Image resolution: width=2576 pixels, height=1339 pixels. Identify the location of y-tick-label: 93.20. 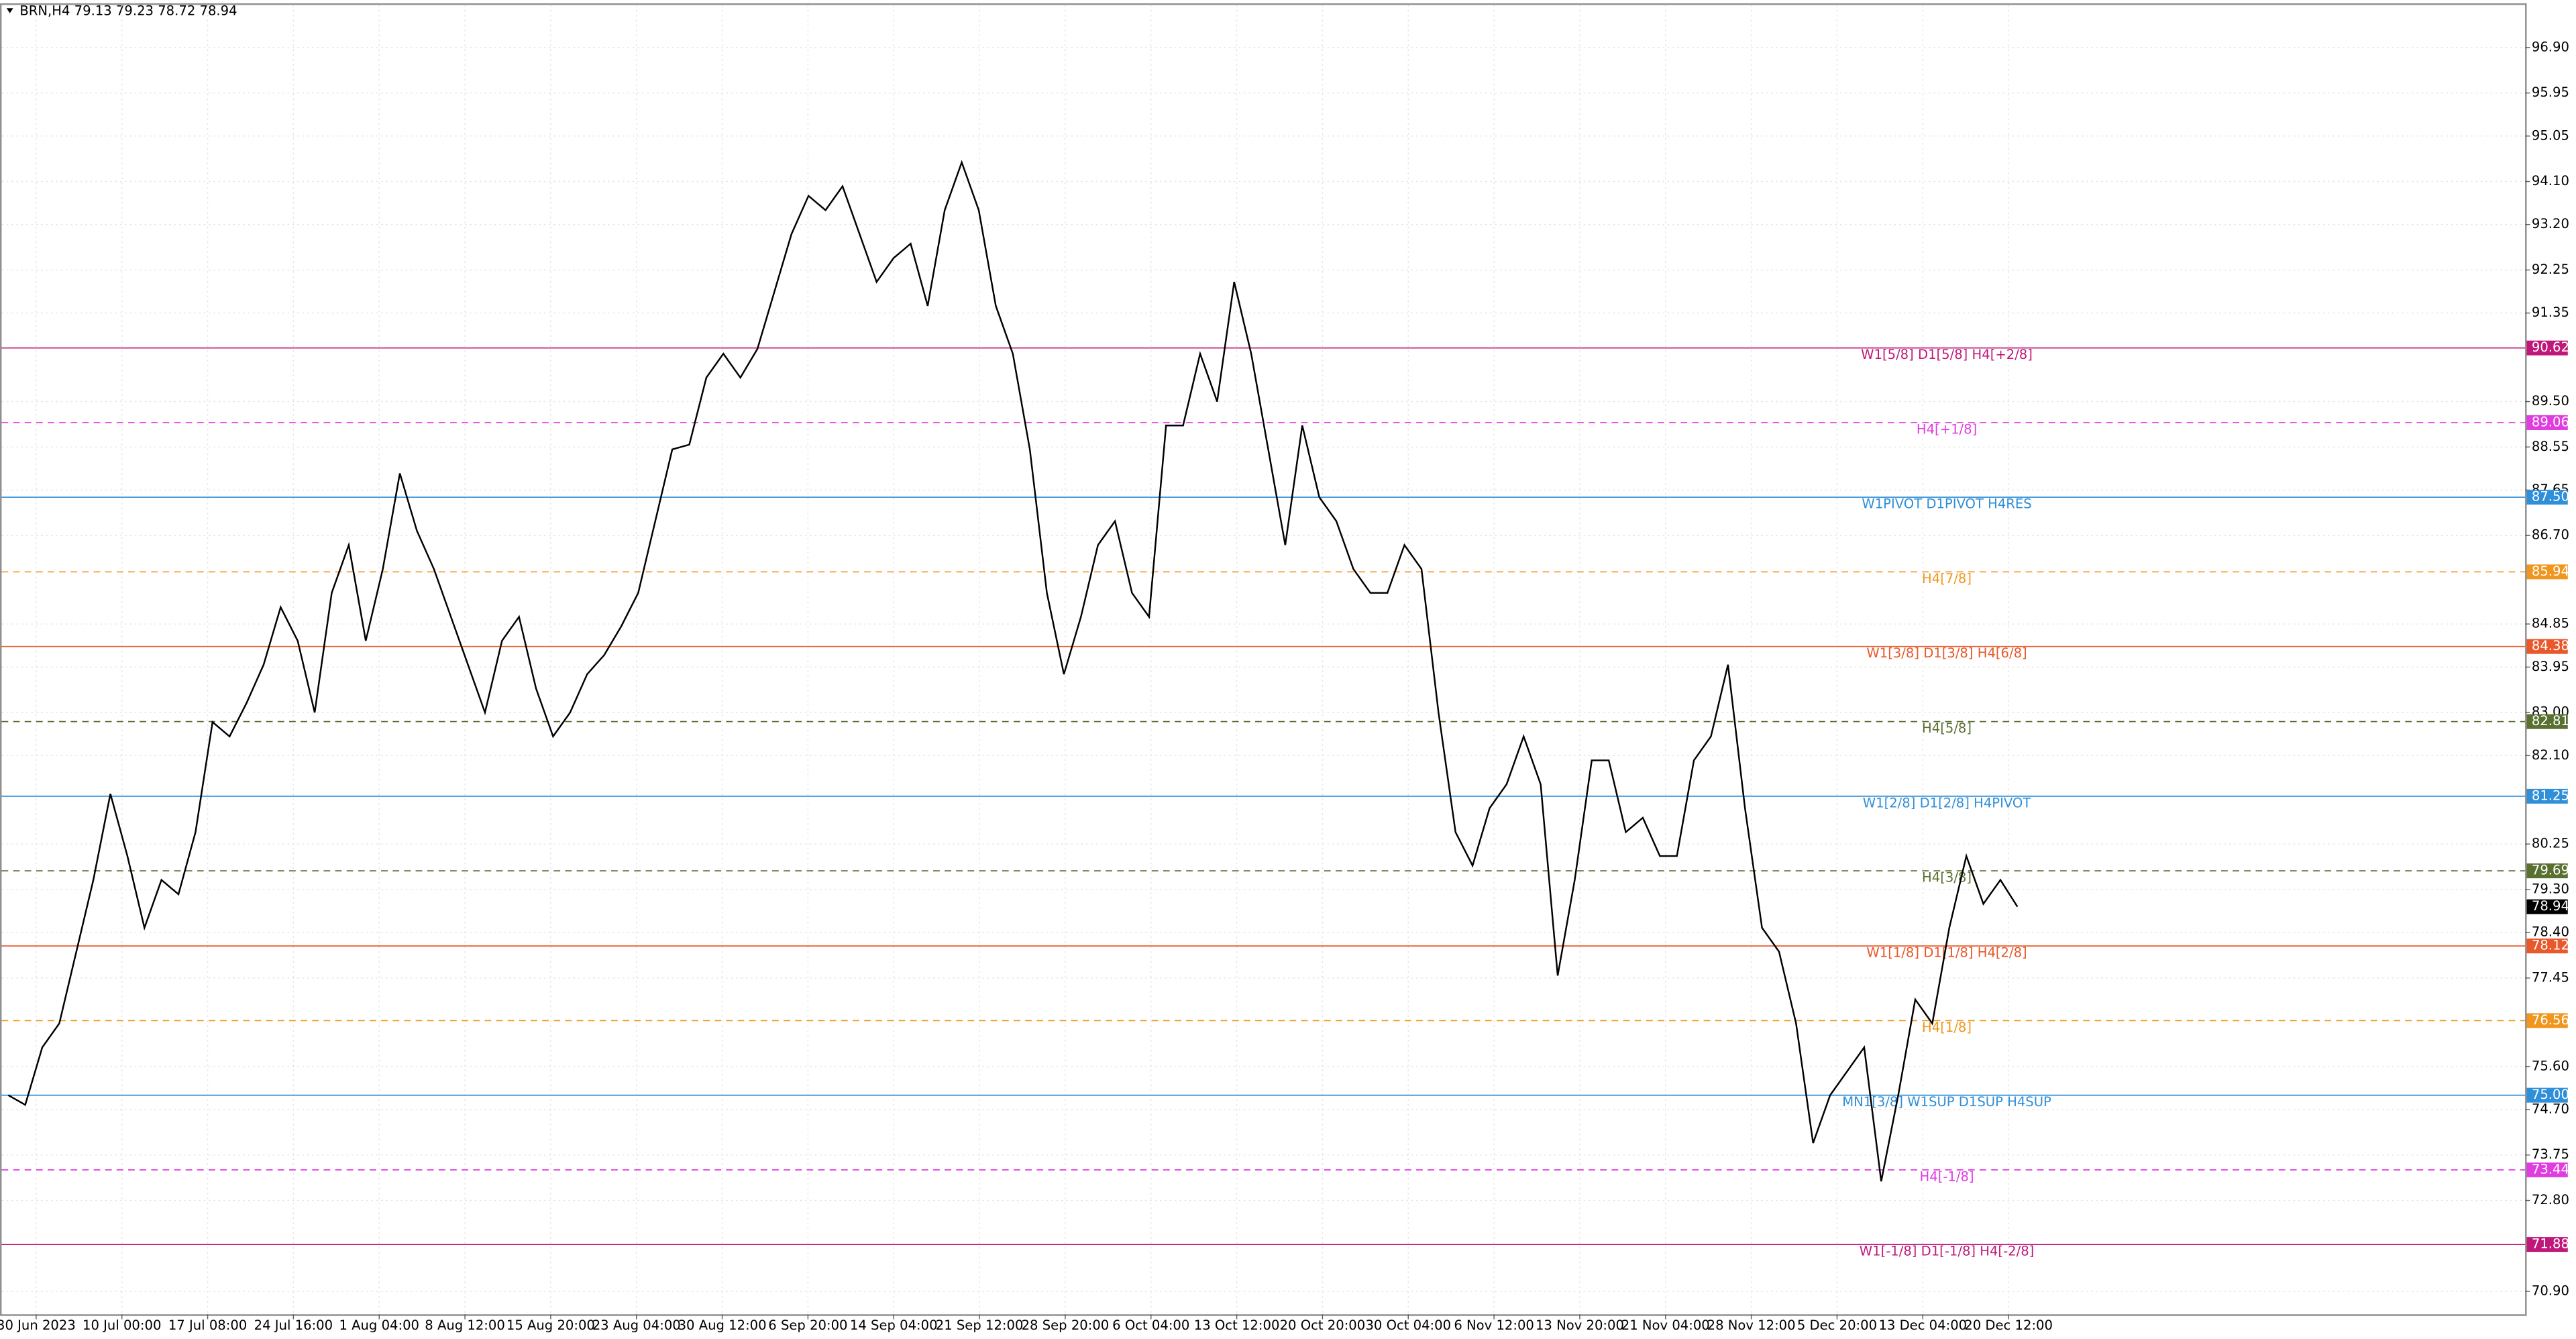
(2550, 223).